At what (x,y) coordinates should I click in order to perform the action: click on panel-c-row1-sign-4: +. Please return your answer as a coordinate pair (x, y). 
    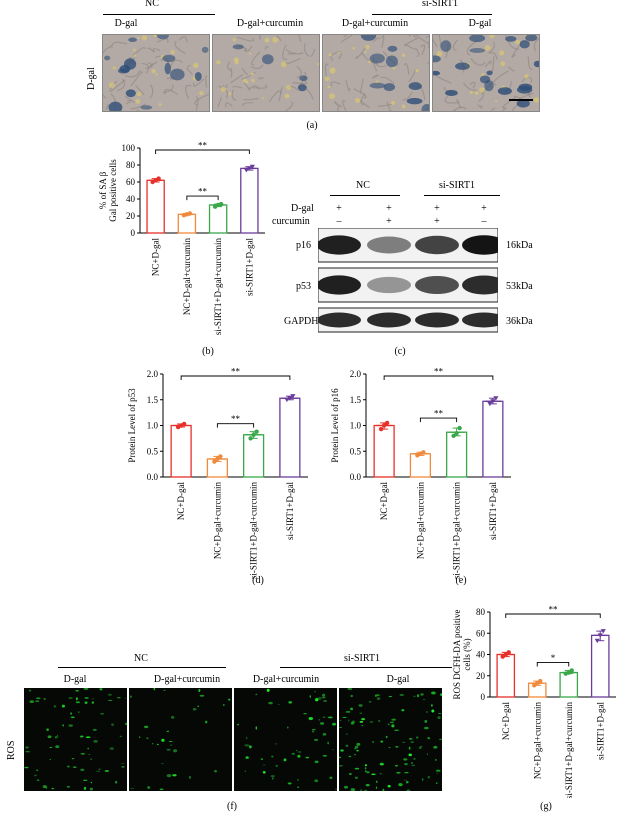
    Looking at the image, I should click on (484, 208).